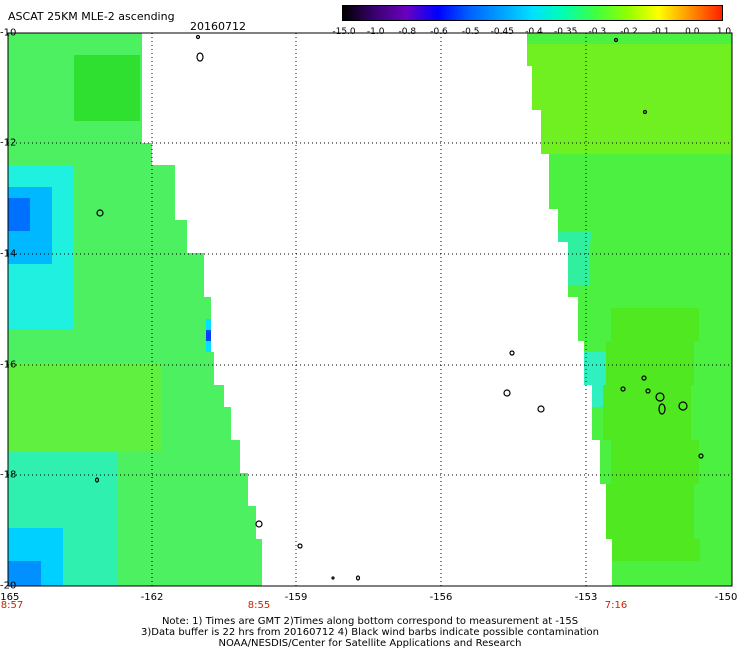 This screenshot has width=740, height=650. Describe the element at coordinates (8, 475) in the screenshot. I see `y-axis-label: -18` at that location.